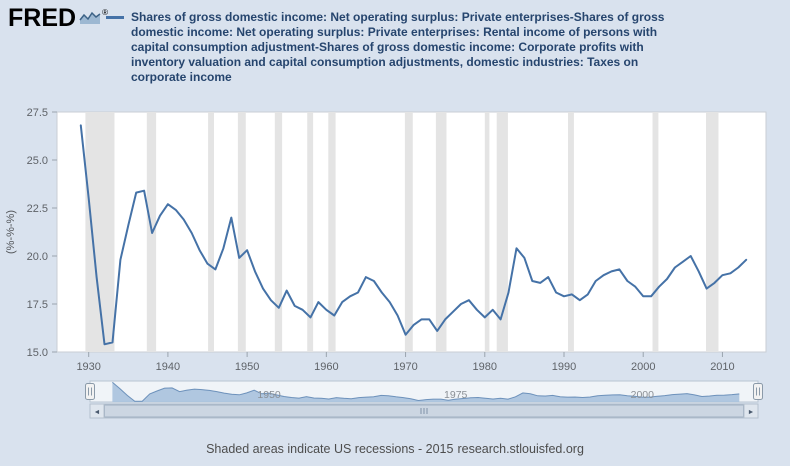 The image size is (790, 466). Describe the element at coordinates (247, 367) in the screenshot. I see `x-axis-tick-label: 1950` at that location.